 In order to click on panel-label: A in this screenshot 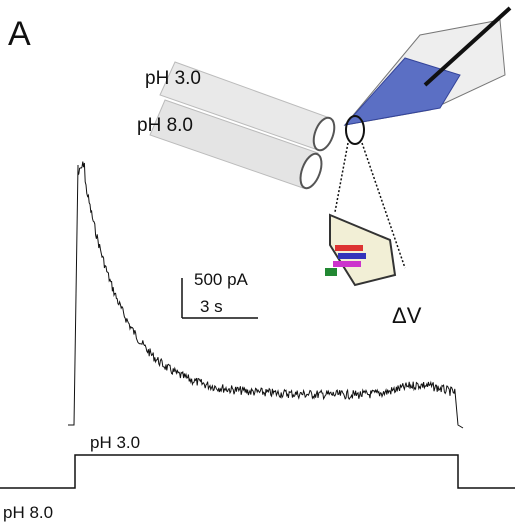, I will do `click(19, 34)`.